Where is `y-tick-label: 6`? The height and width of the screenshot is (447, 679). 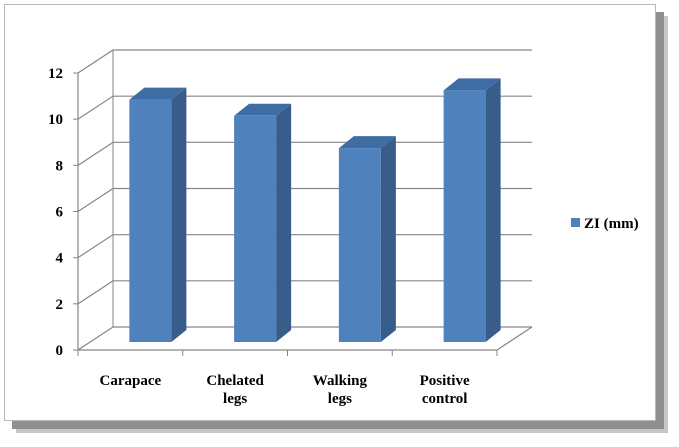
y-tick-label: 6 is located at coordinates (60, 213).